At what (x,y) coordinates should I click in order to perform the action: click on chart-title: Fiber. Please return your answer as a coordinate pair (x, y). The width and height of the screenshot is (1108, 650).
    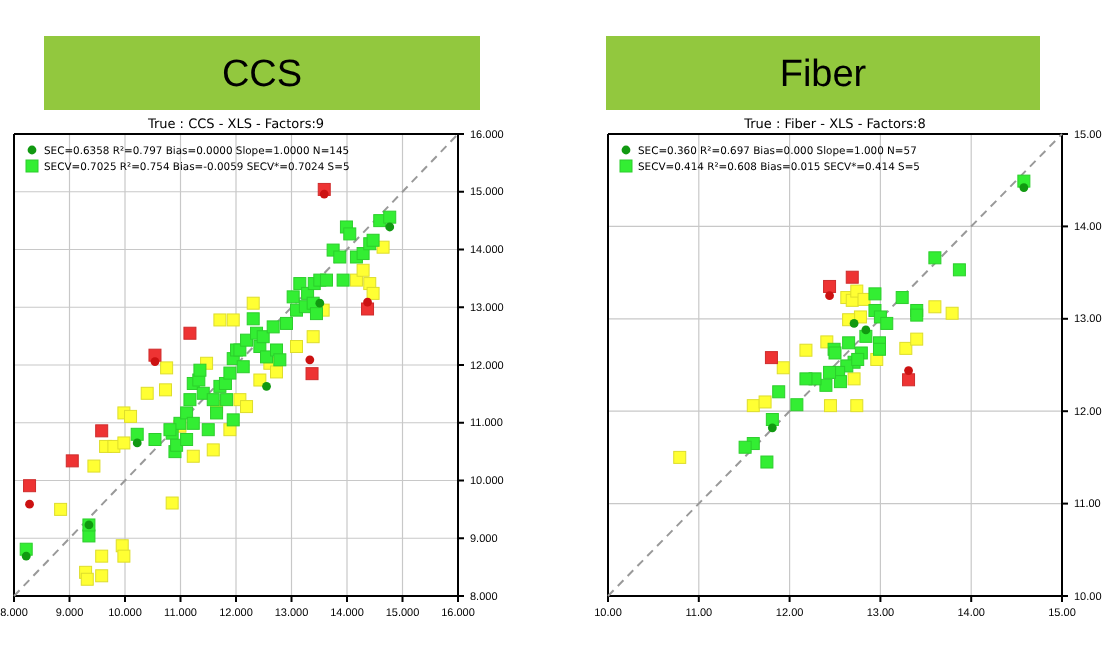
    Looking at the image, I should click on (823, 75).